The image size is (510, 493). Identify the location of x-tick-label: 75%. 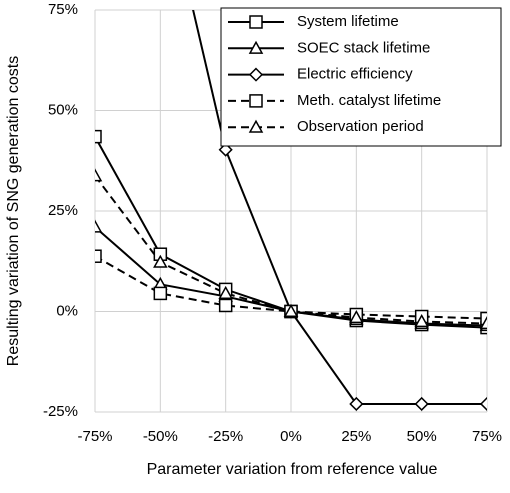
(487, 436).